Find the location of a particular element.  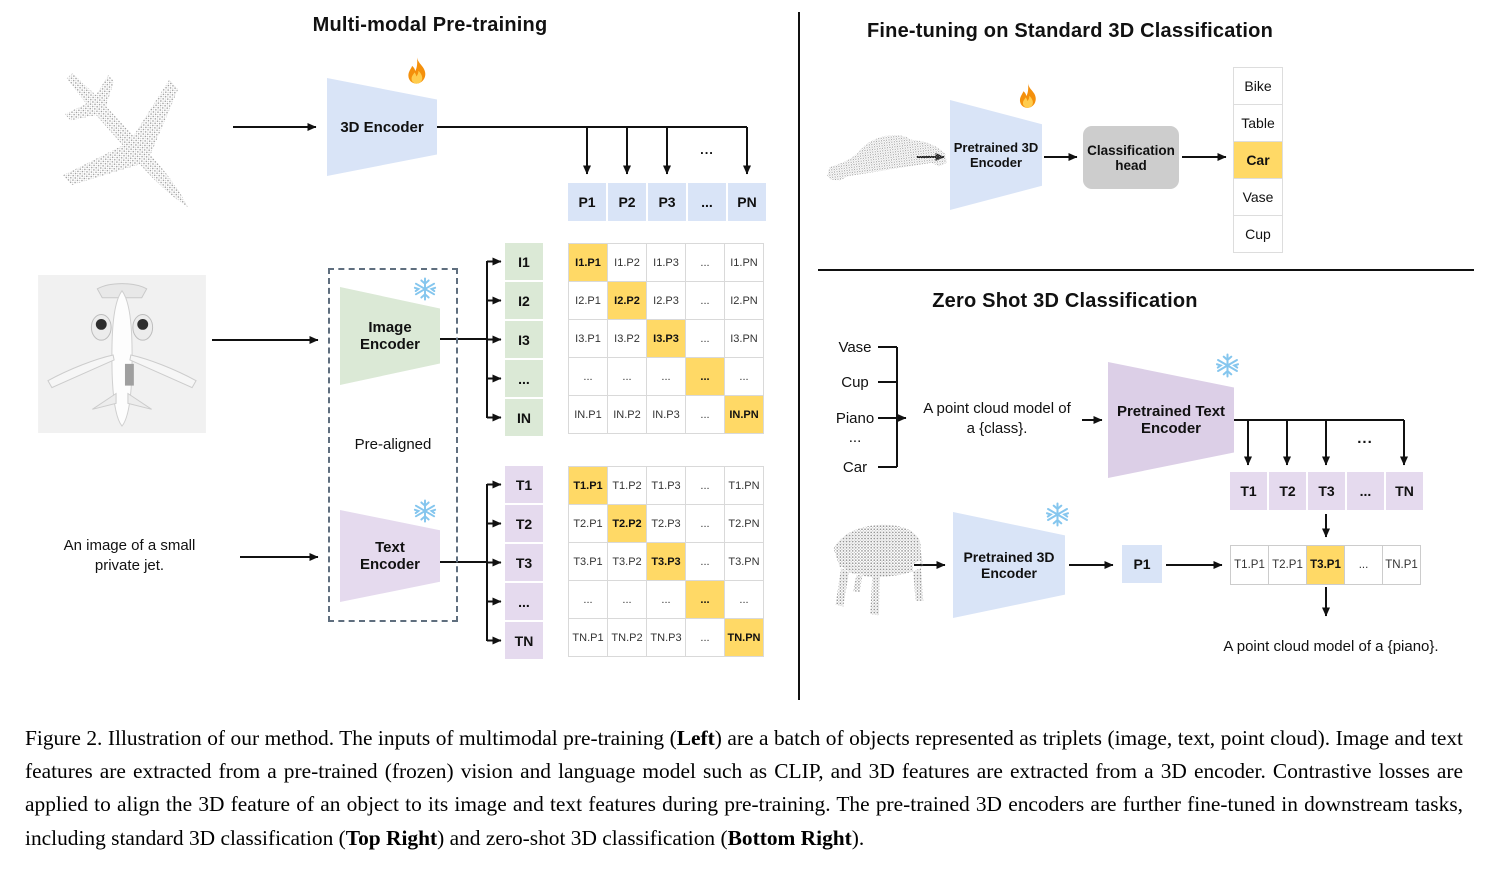

result-cell: T2.P1 is located at coordinates (1287, 565).